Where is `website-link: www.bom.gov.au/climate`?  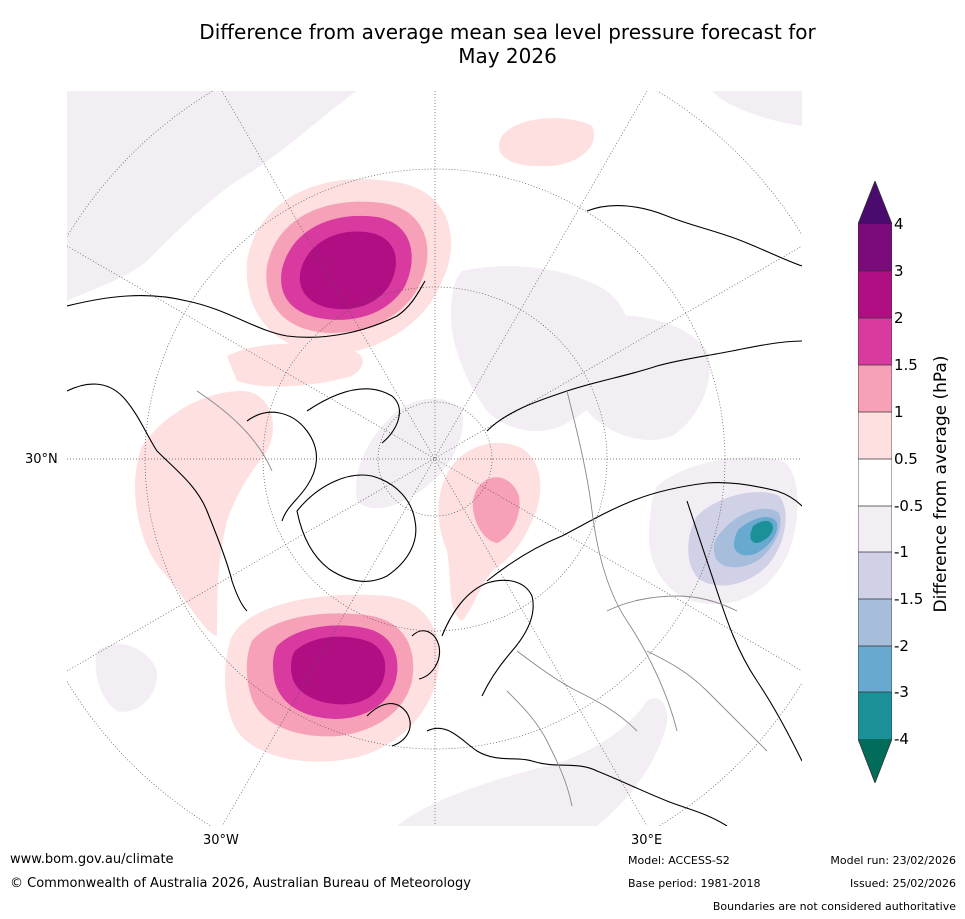
website-link: www.bom.gov.au/climate is located at coordinates (92, 859).